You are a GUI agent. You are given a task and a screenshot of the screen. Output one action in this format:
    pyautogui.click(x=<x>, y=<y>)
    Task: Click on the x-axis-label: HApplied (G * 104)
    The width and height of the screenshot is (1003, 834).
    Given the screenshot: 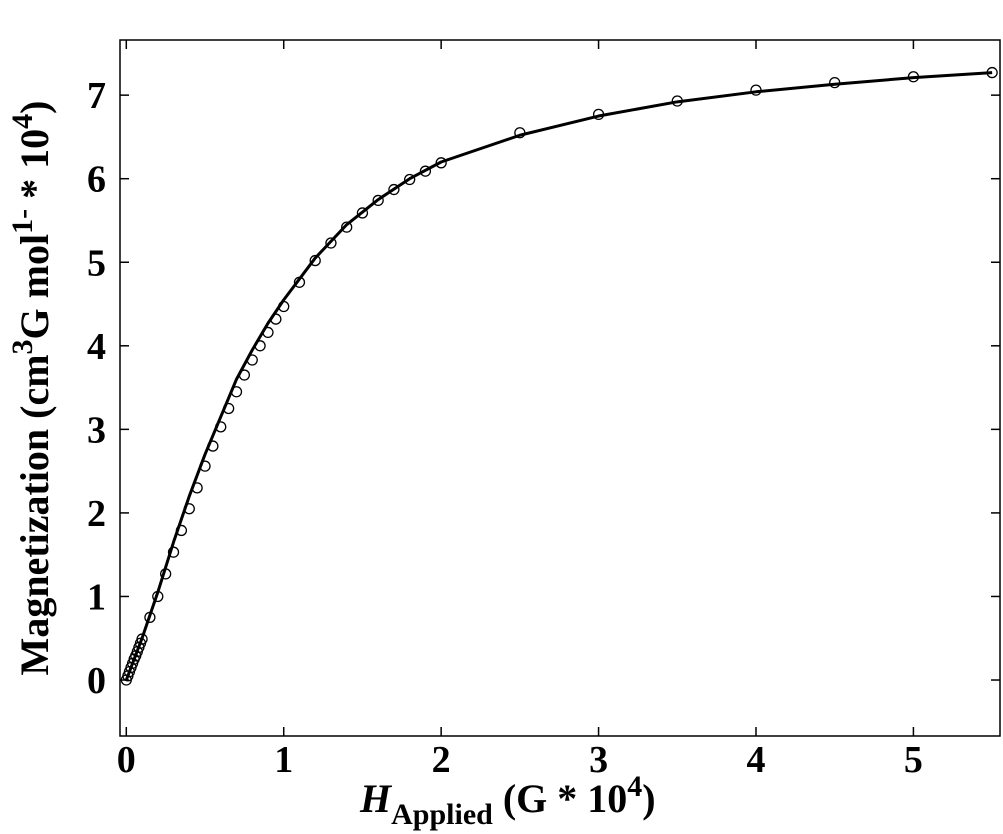 What is the action you would take?
    pyautogui.click(x=507, y=800)
    